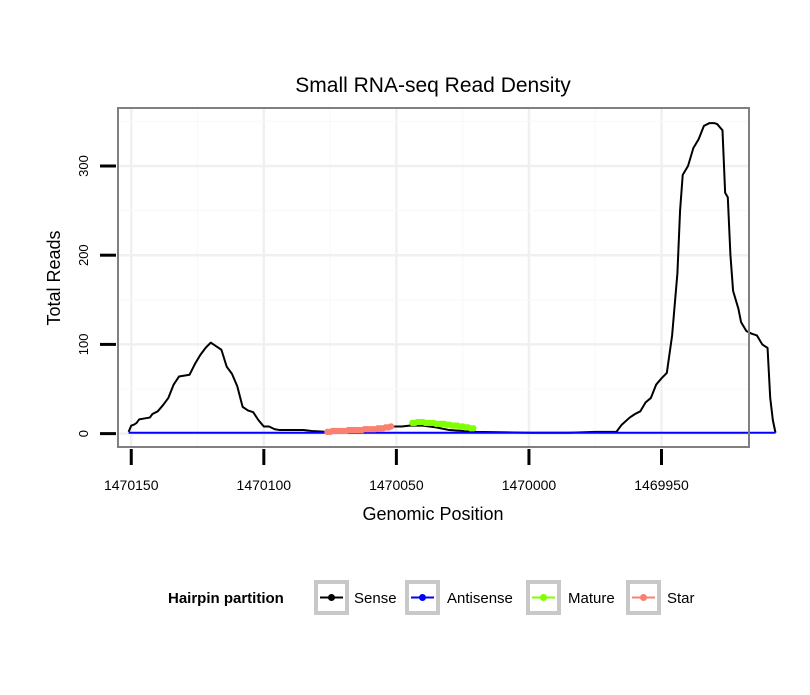 This screenshot has width=810, height=695. I want to click on y-tick-label: 0, so click(83, 433).